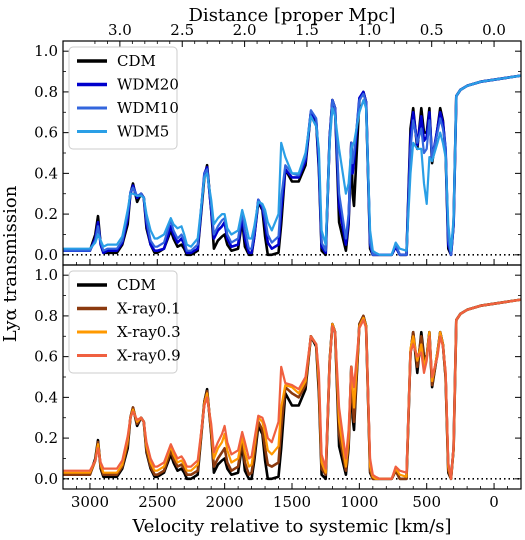  Describe the element at coordinates (432, 30) in the screenshot. I see `top-tick-label: 0.5` at that location.